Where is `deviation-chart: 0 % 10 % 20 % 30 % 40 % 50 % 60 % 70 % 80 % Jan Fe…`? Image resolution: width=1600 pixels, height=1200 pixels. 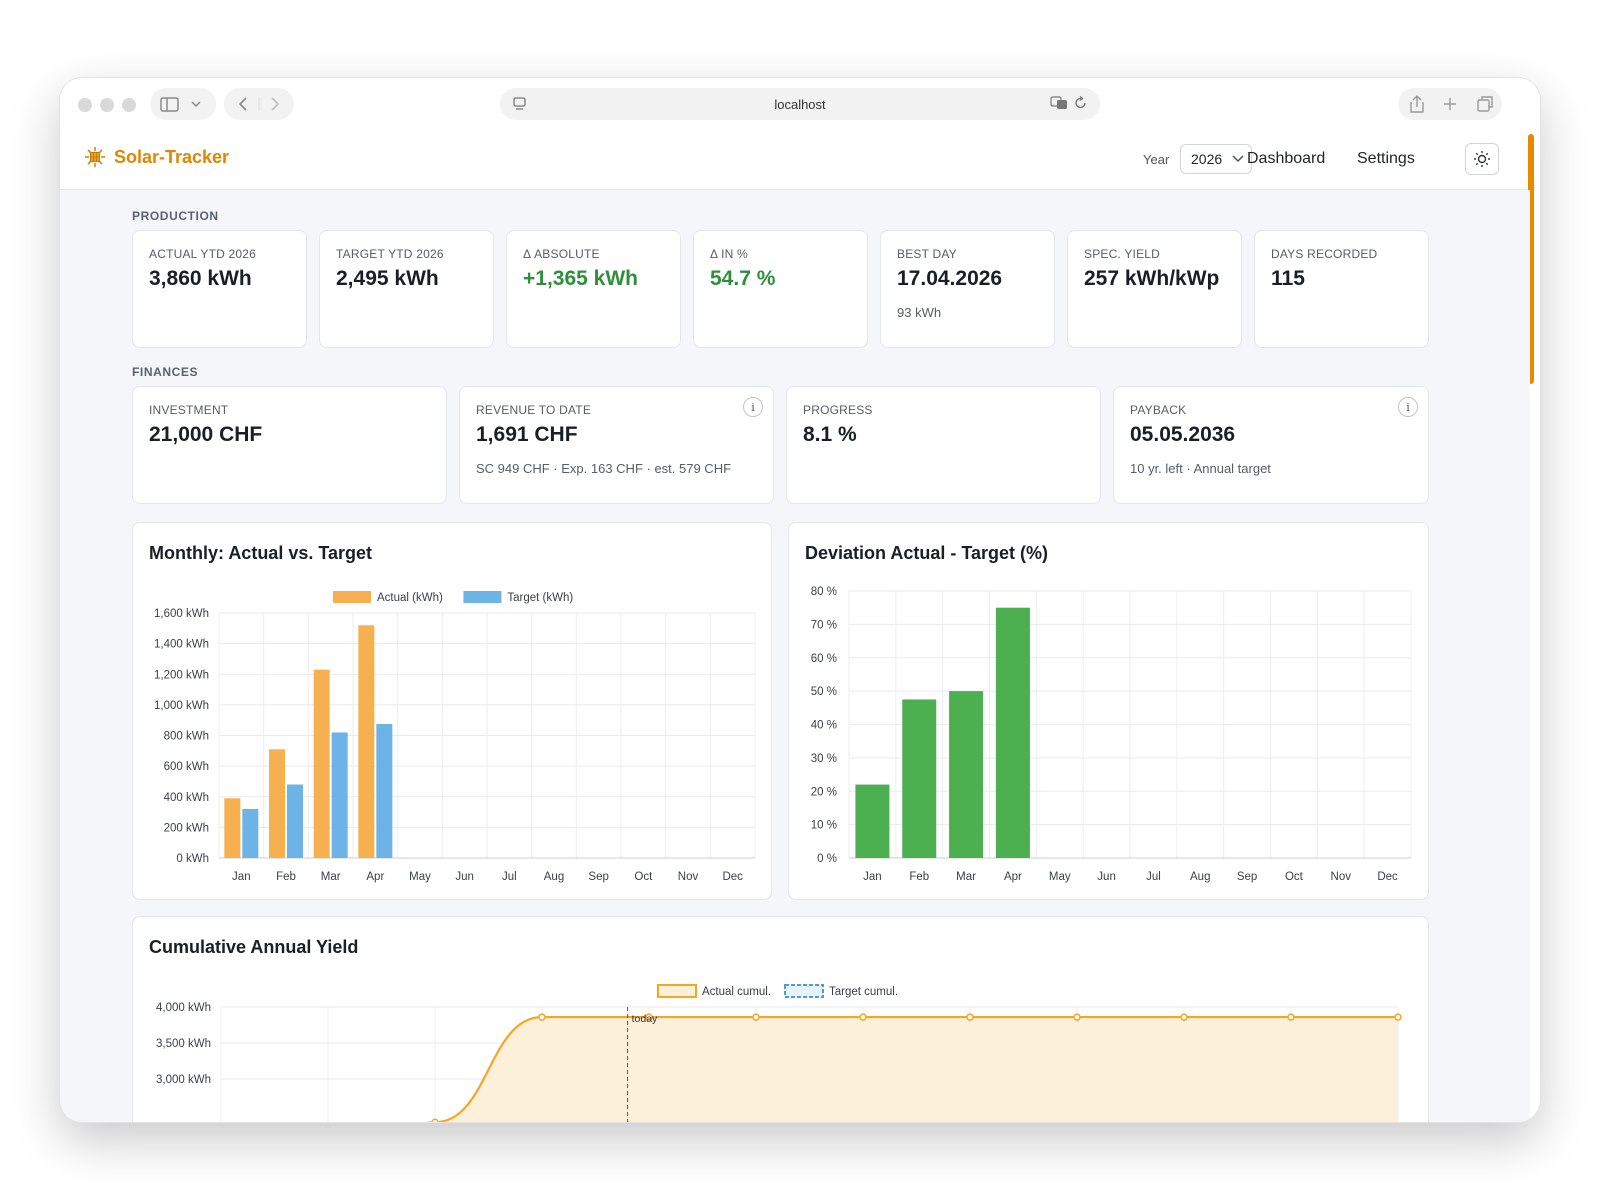 deviation-chart: 0 % 10 % 20 % 30 % 40 % 50 % 60 % 70 % 80 % Jan Fe… is located at coordinates (1111, 734).